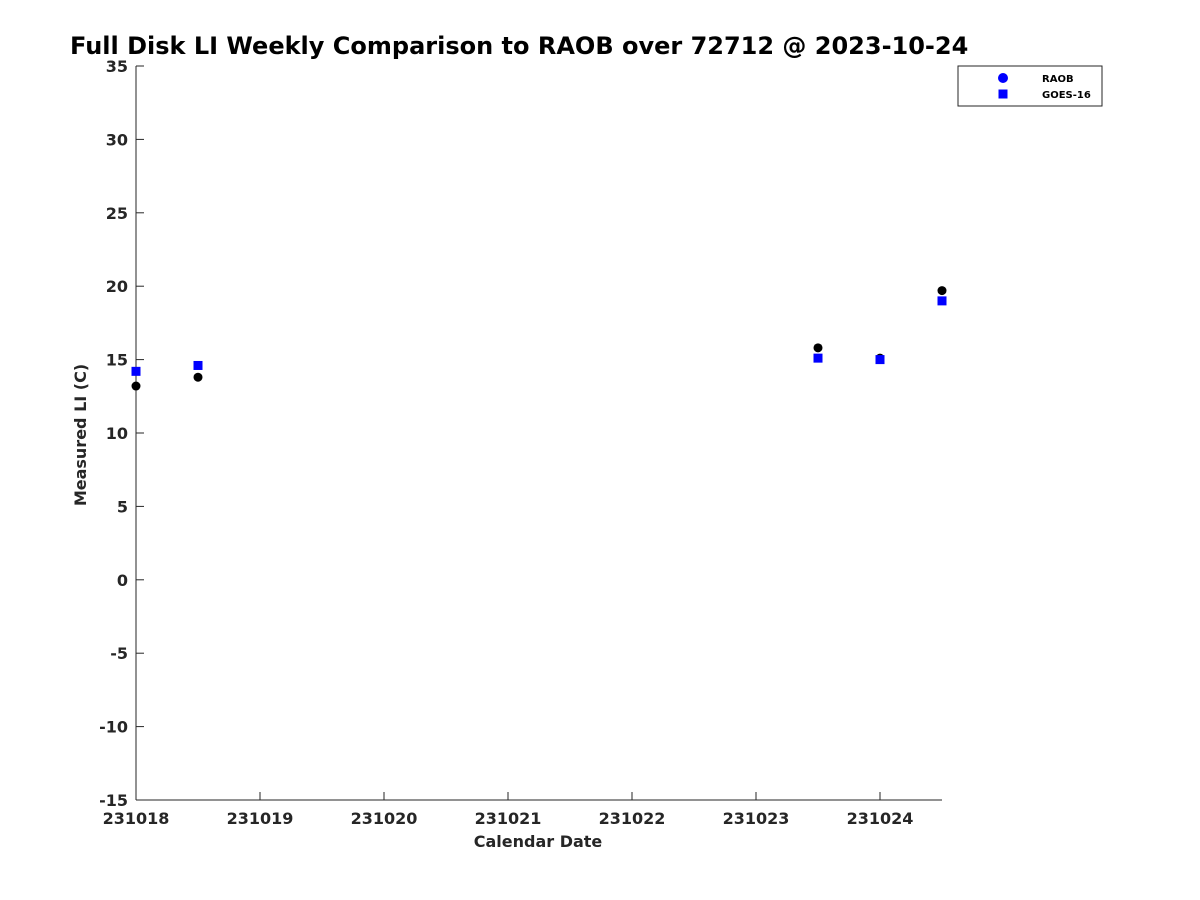 The width and height of the screenshot is (1200, 900). Describe the element at coordinates (1003, 94) in the screenshot. I see `legend-goes-16-marker` at that location.